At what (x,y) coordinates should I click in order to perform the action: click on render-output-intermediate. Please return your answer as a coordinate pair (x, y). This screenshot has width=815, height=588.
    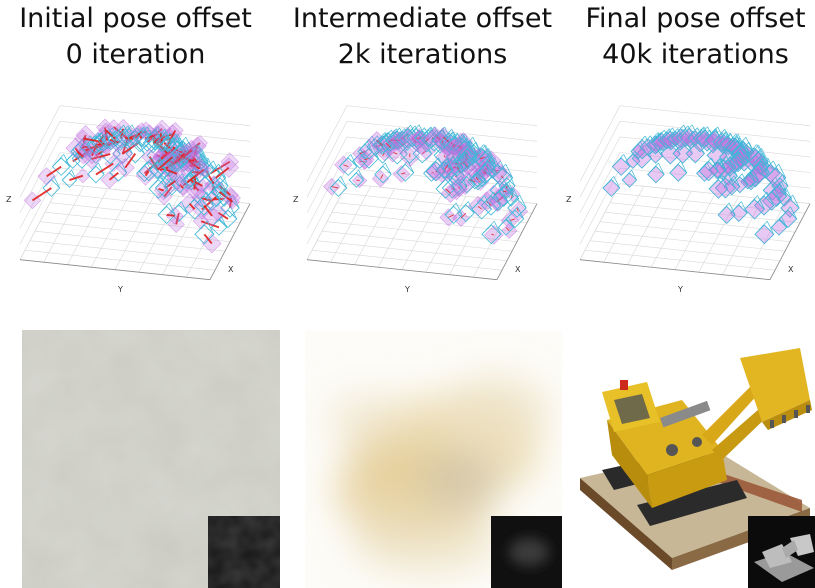
    Looking at the image, I should click on (434, 459).